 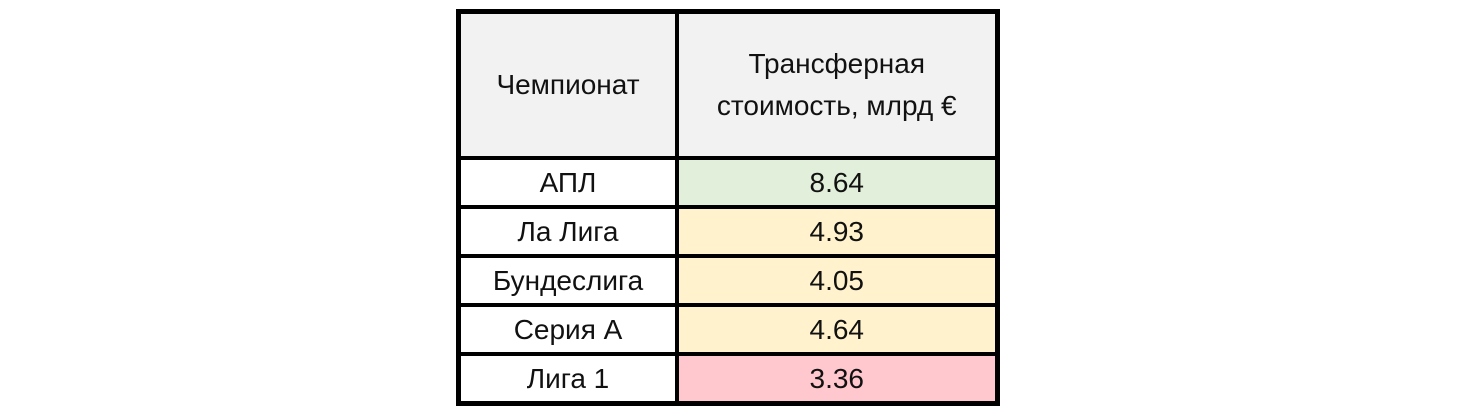 What do you see at coordinates (837, 182) in the screenshot?
I see `value-cell: 8.64` at bounding box center [837, 182].